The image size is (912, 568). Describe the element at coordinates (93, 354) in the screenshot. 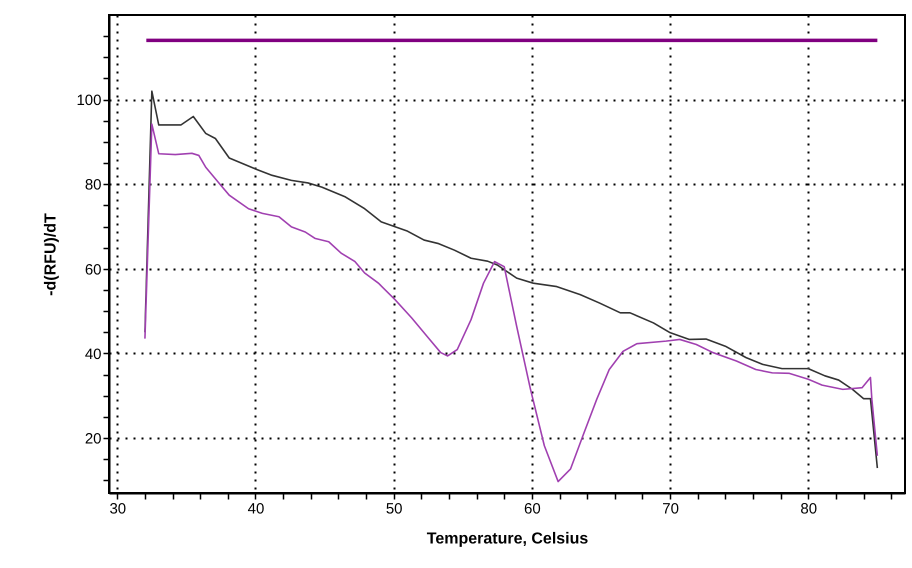

I see `y-tick-label: 40` at that location.